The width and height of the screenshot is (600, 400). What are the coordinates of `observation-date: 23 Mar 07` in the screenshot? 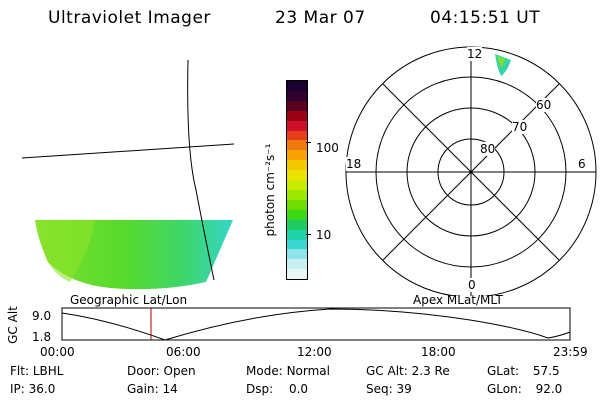 It's located at (320, 18).